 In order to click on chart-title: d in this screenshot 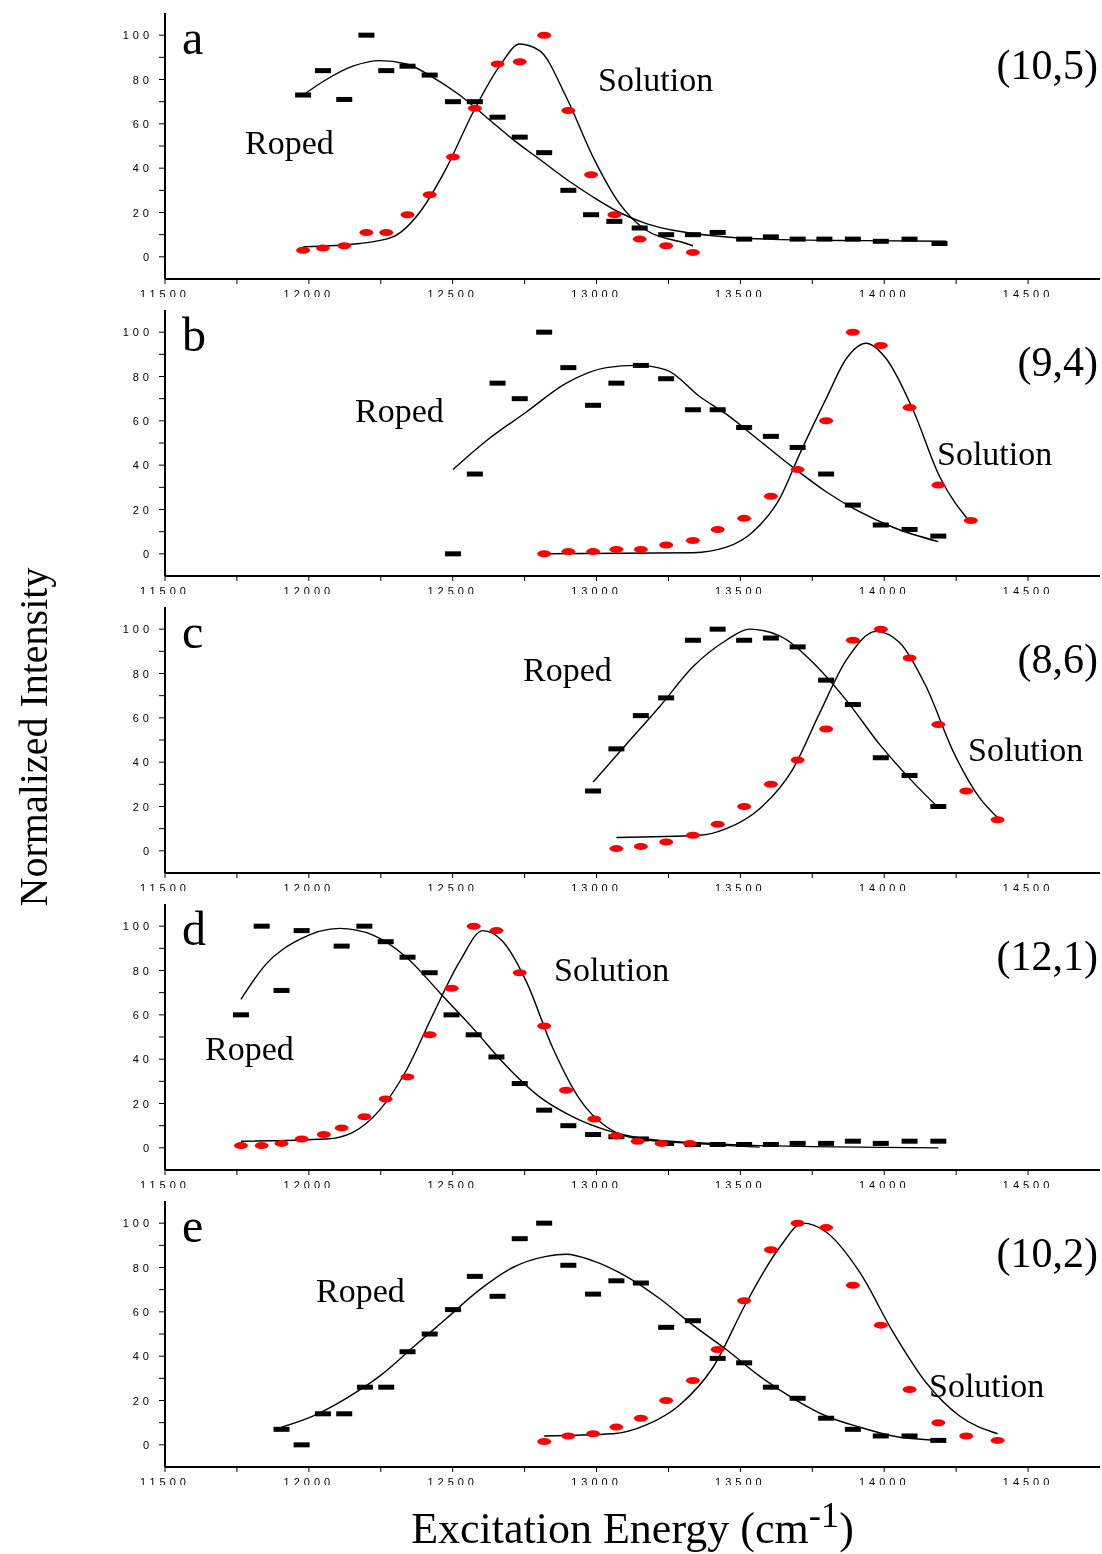, I will do `click(194, 929)`.